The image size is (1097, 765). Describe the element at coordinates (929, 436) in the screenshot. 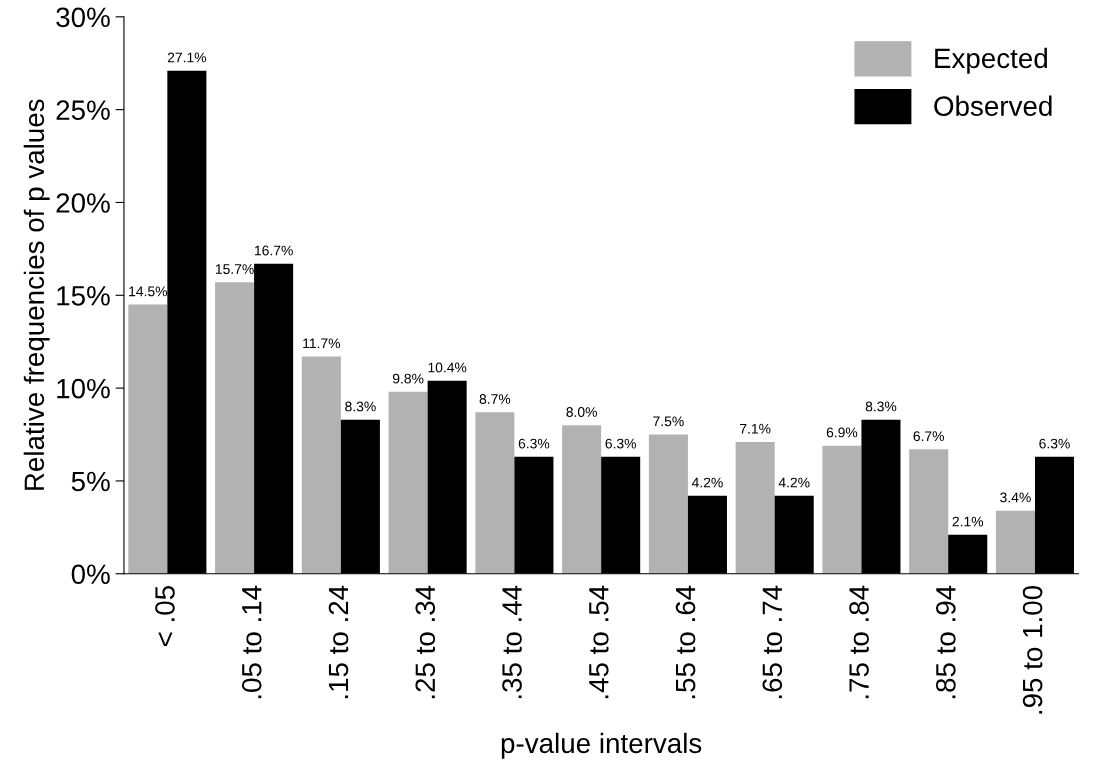

I see `data-label: 6.7%` at that location.